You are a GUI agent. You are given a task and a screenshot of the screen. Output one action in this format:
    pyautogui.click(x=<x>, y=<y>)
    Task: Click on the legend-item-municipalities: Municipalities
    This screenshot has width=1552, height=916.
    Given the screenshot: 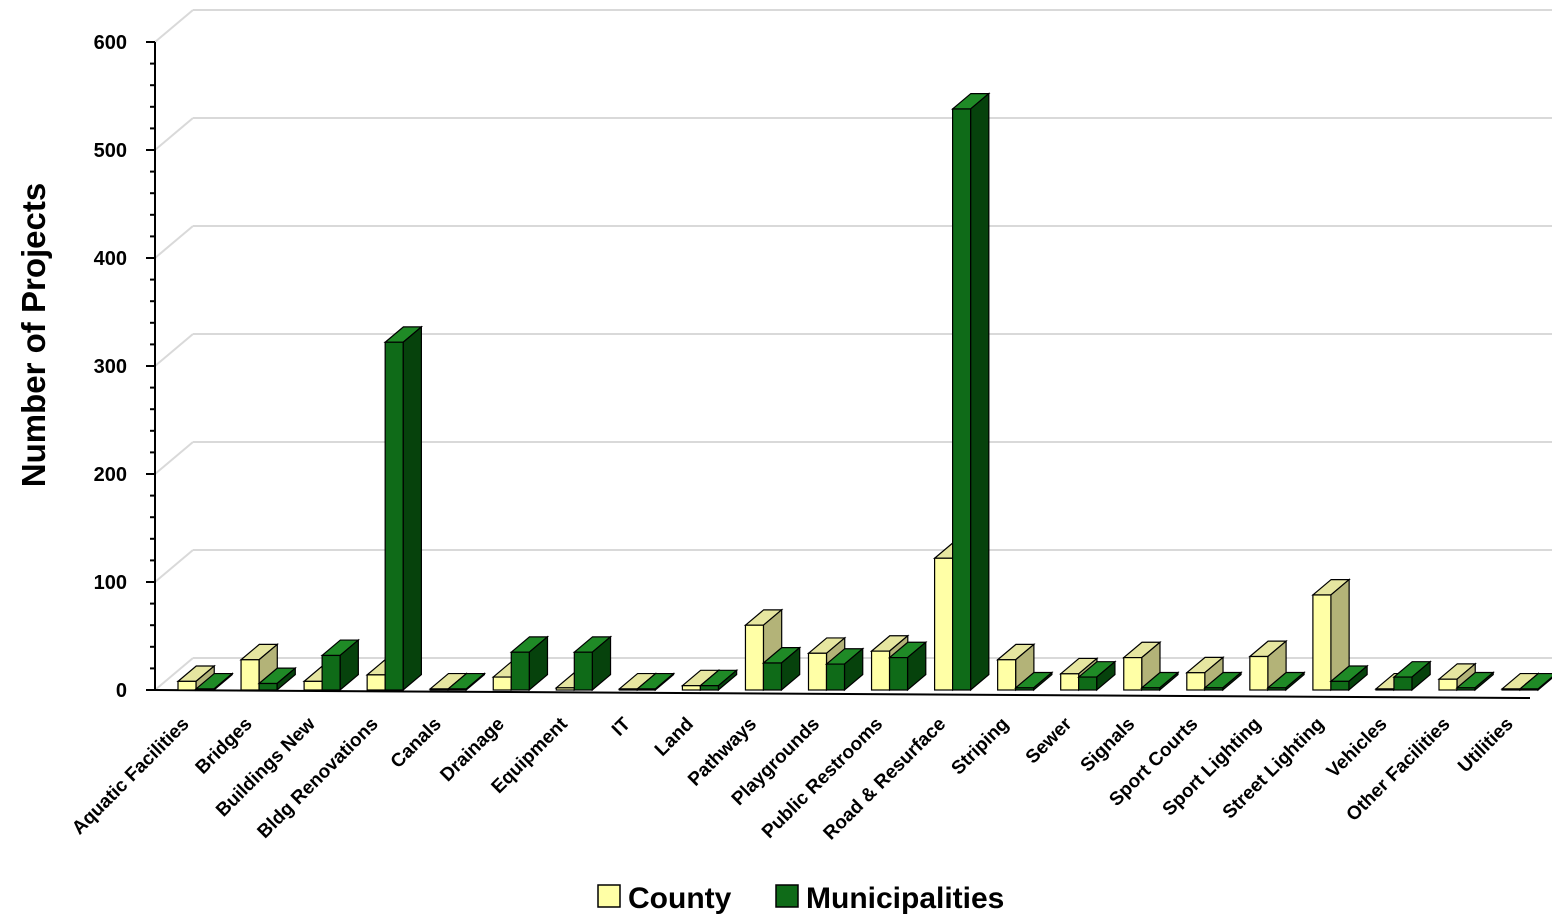 What is the action you would take?
    pyautogui.click(x=889, y=898)
    